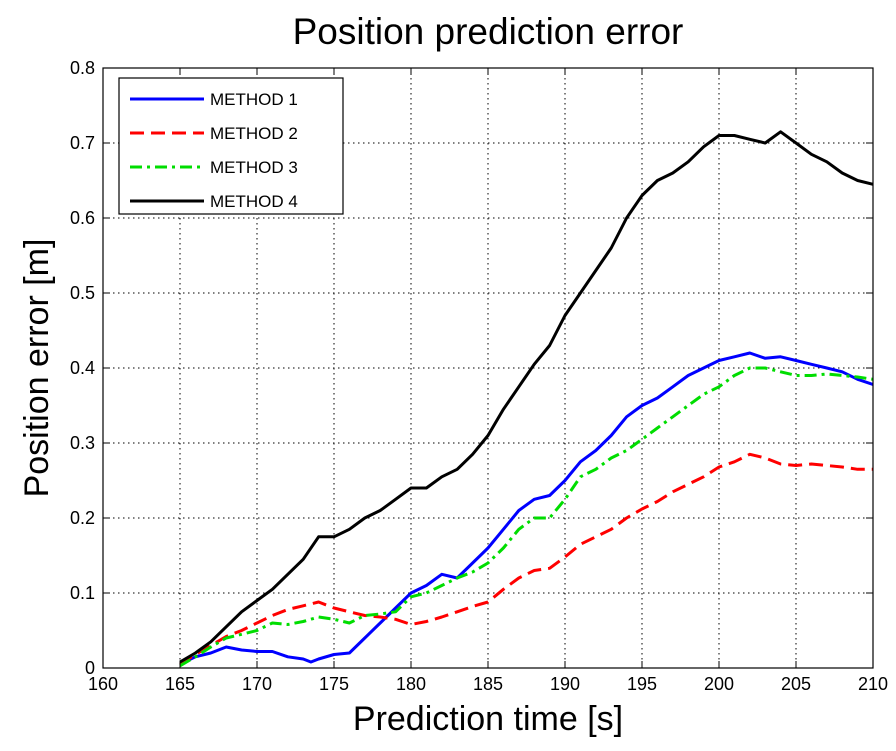 This screenshot has height=751, width=896. What do you see at coordinates (719, 684) in the screenshot?
I see `x-tick-label: 200` at bounding box center [719, 684].